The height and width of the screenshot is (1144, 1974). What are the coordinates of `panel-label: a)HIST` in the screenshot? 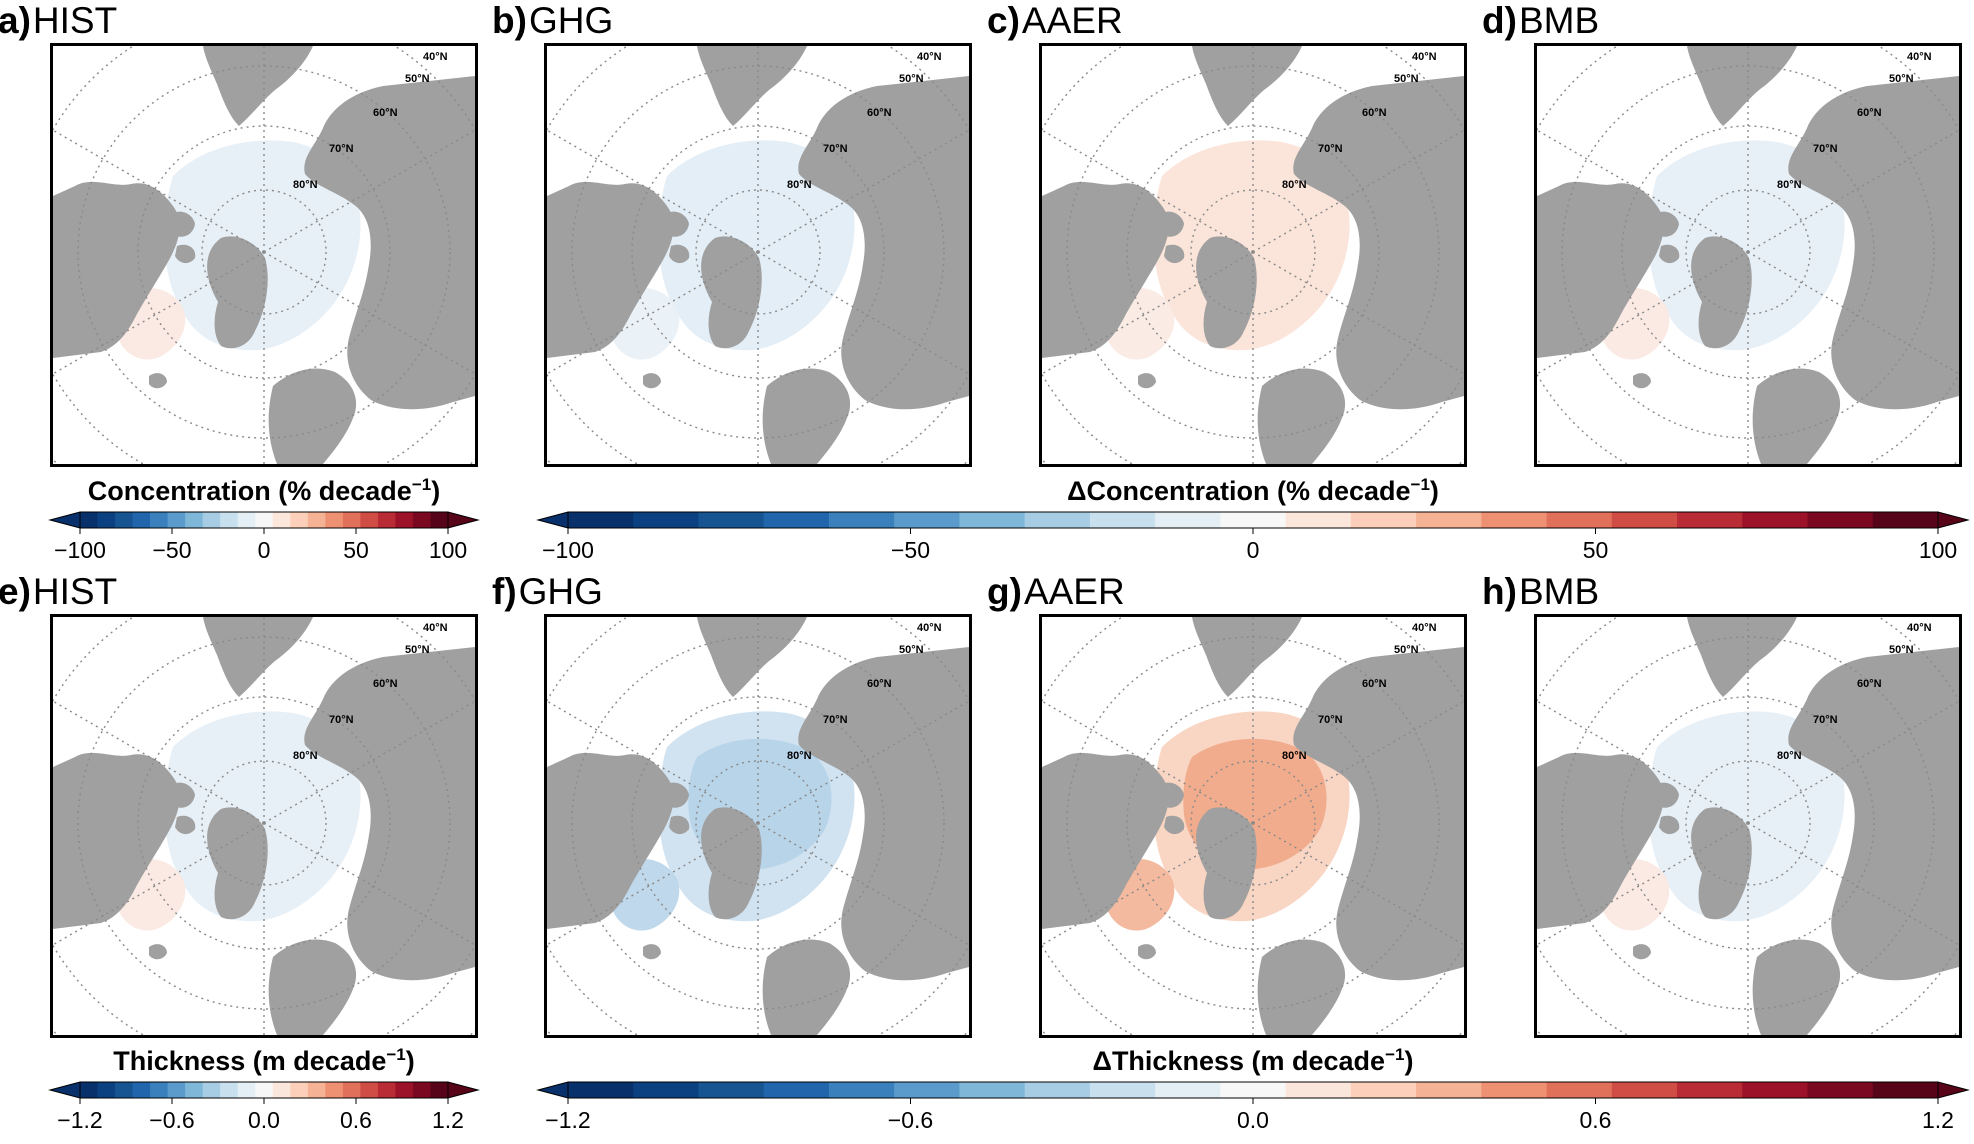 It's located at (59, 20).